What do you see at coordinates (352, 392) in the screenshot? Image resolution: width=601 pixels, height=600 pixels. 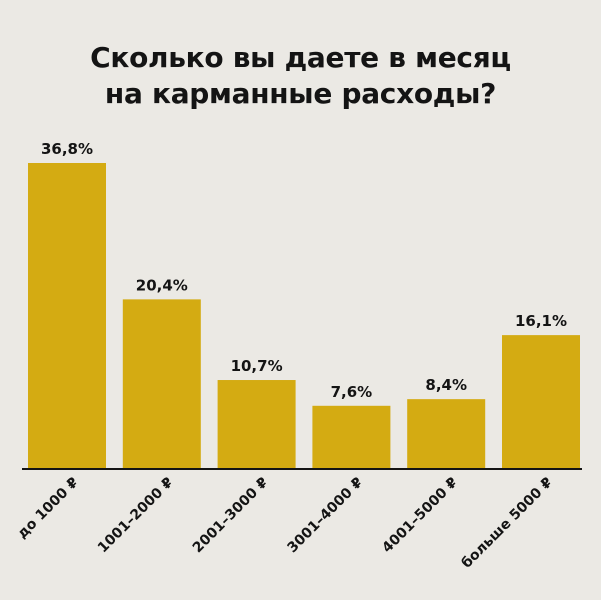 I see `bar-value-label-4: 7,6%` at bounding box center [352, 392].